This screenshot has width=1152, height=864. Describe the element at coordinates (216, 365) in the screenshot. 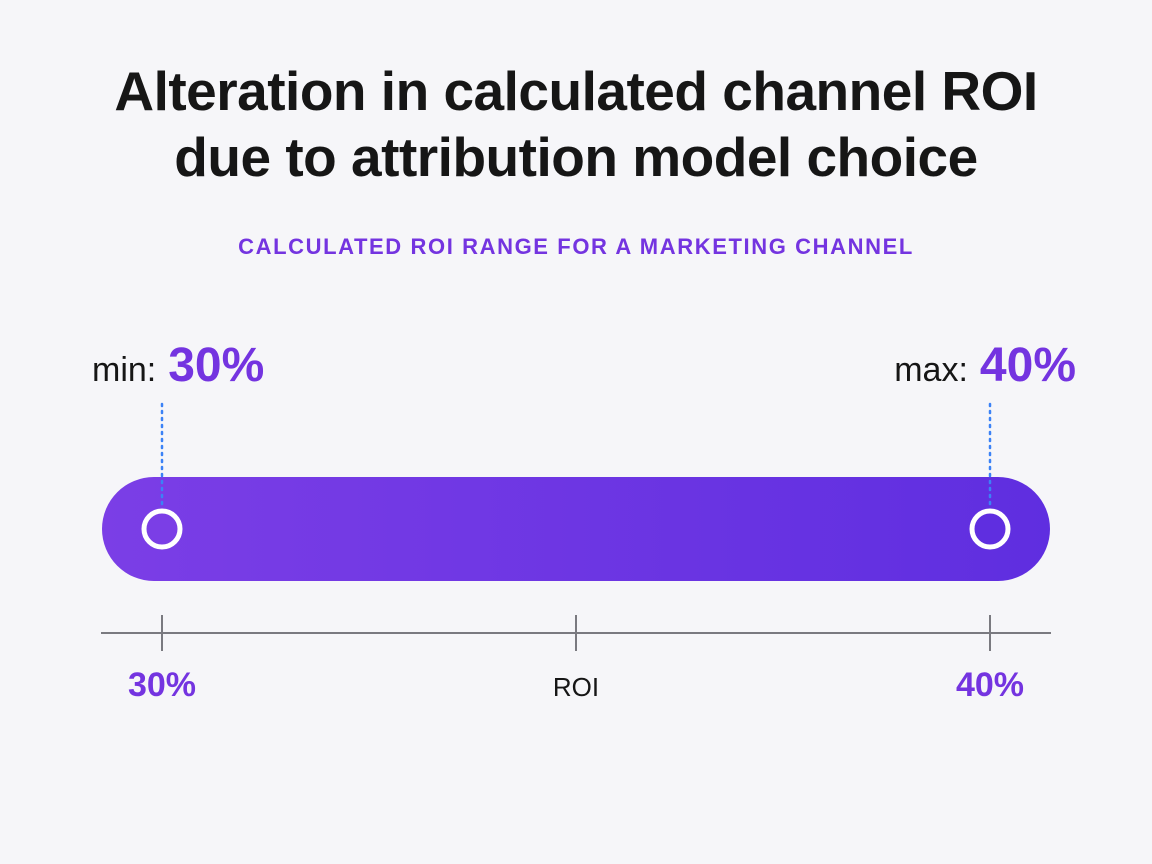

I see `min-value: 30%` at that location.